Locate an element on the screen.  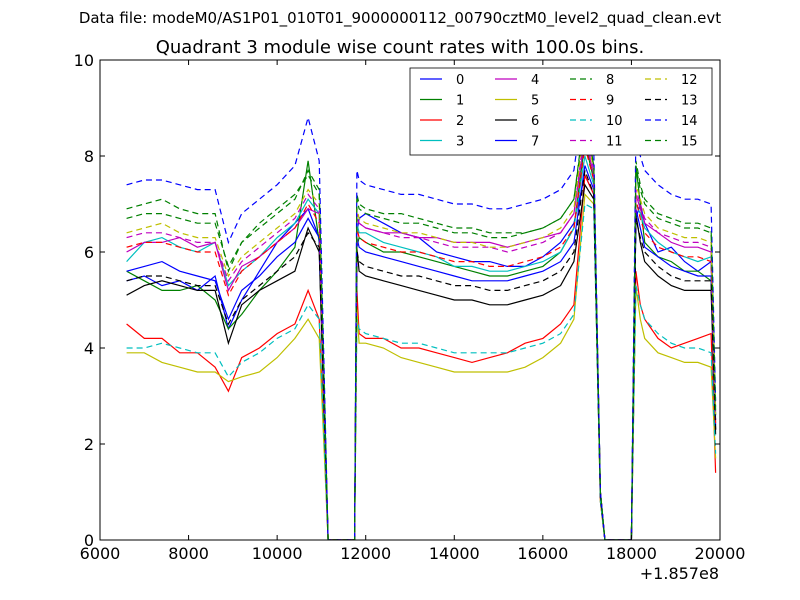
x-tick-label: 6000 is located at coordinates (100, 553).